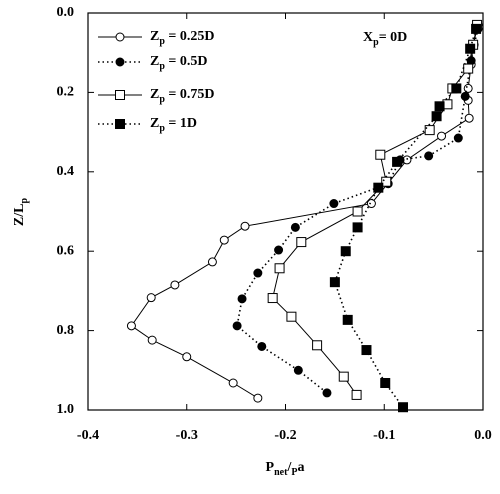  Describe the element at coordinates (385, 39) in the screenshot. I see `annotation: Xp= 0D` at that location.